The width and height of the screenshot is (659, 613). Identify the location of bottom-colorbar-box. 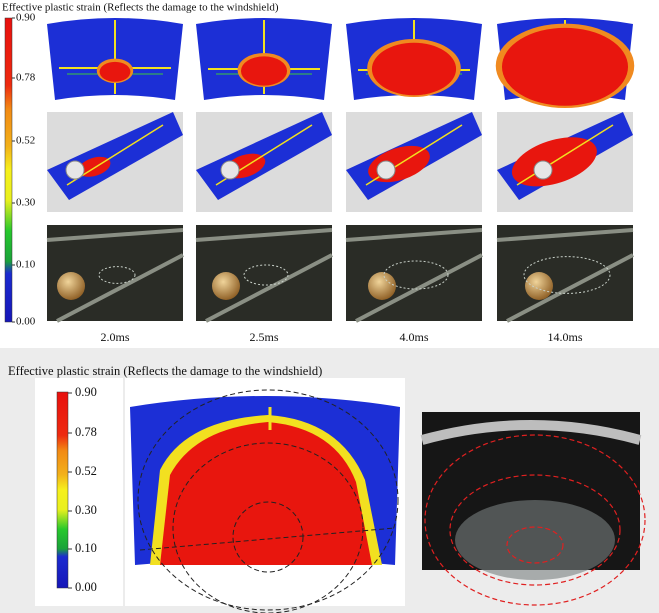
(79, 492).